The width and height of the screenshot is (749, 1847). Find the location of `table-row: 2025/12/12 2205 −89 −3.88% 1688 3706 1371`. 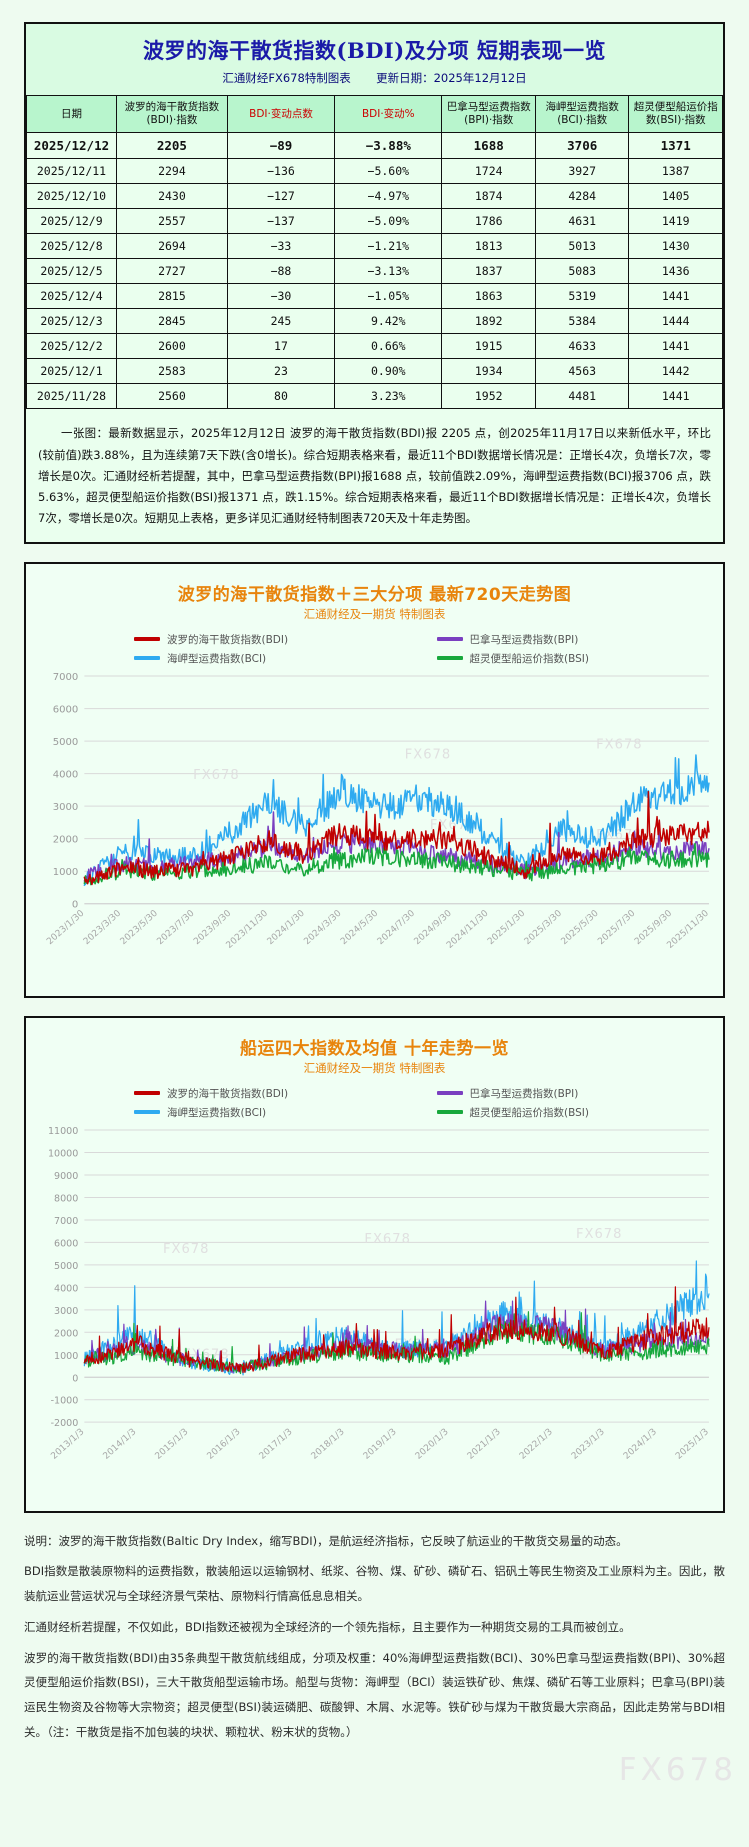

table-row: 2025/12/12 2205 −89 −3.88% 1688 3706 1371 is located at coordinates (374, 146).